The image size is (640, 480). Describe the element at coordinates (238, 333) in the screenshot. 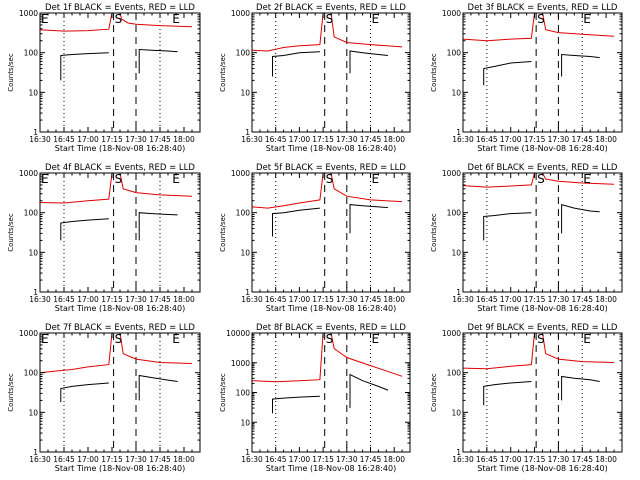

I see `y-tick-label: 10000` at that location.